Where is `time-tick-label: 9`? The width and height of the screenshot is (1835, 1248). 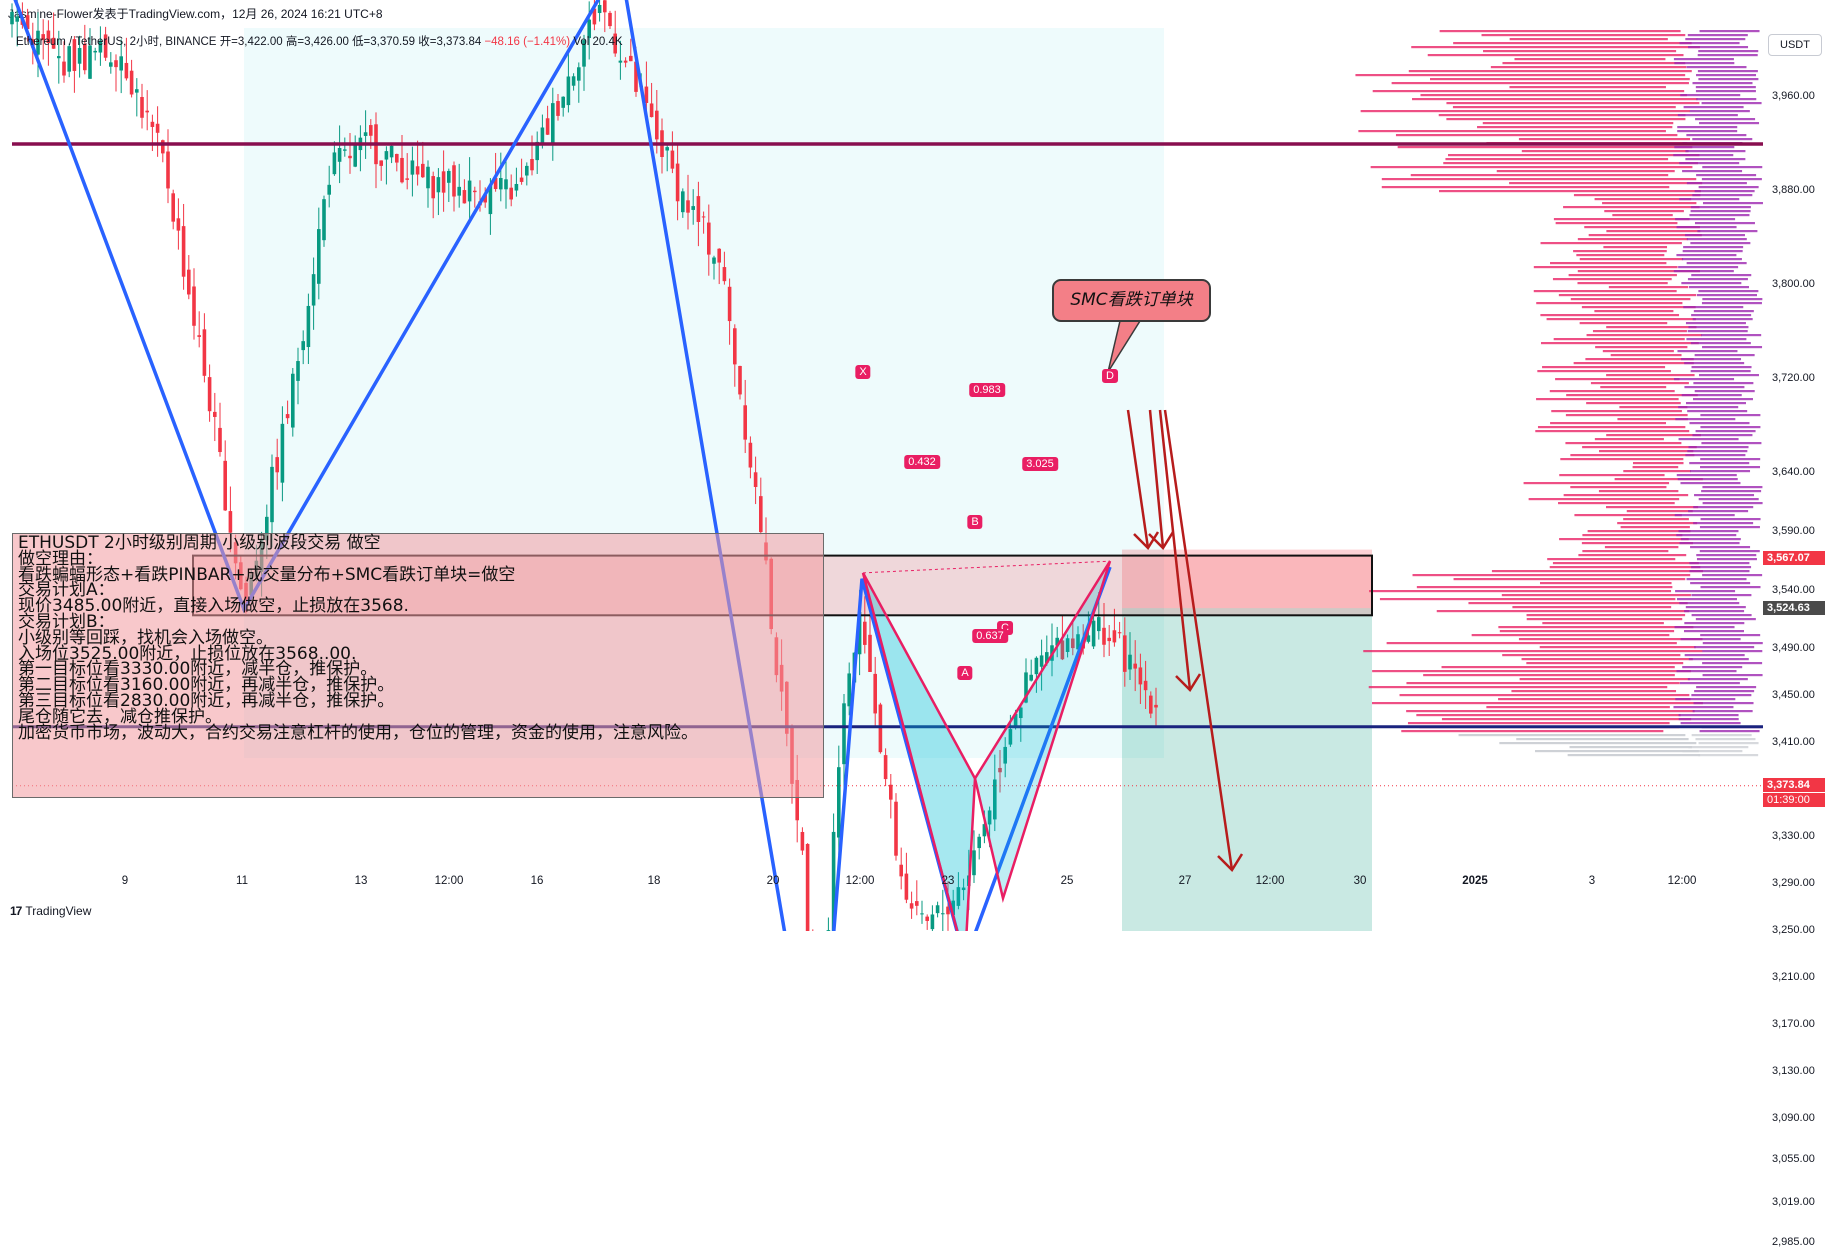 time-tick-label: 9 is located at coordinates (125, 881).